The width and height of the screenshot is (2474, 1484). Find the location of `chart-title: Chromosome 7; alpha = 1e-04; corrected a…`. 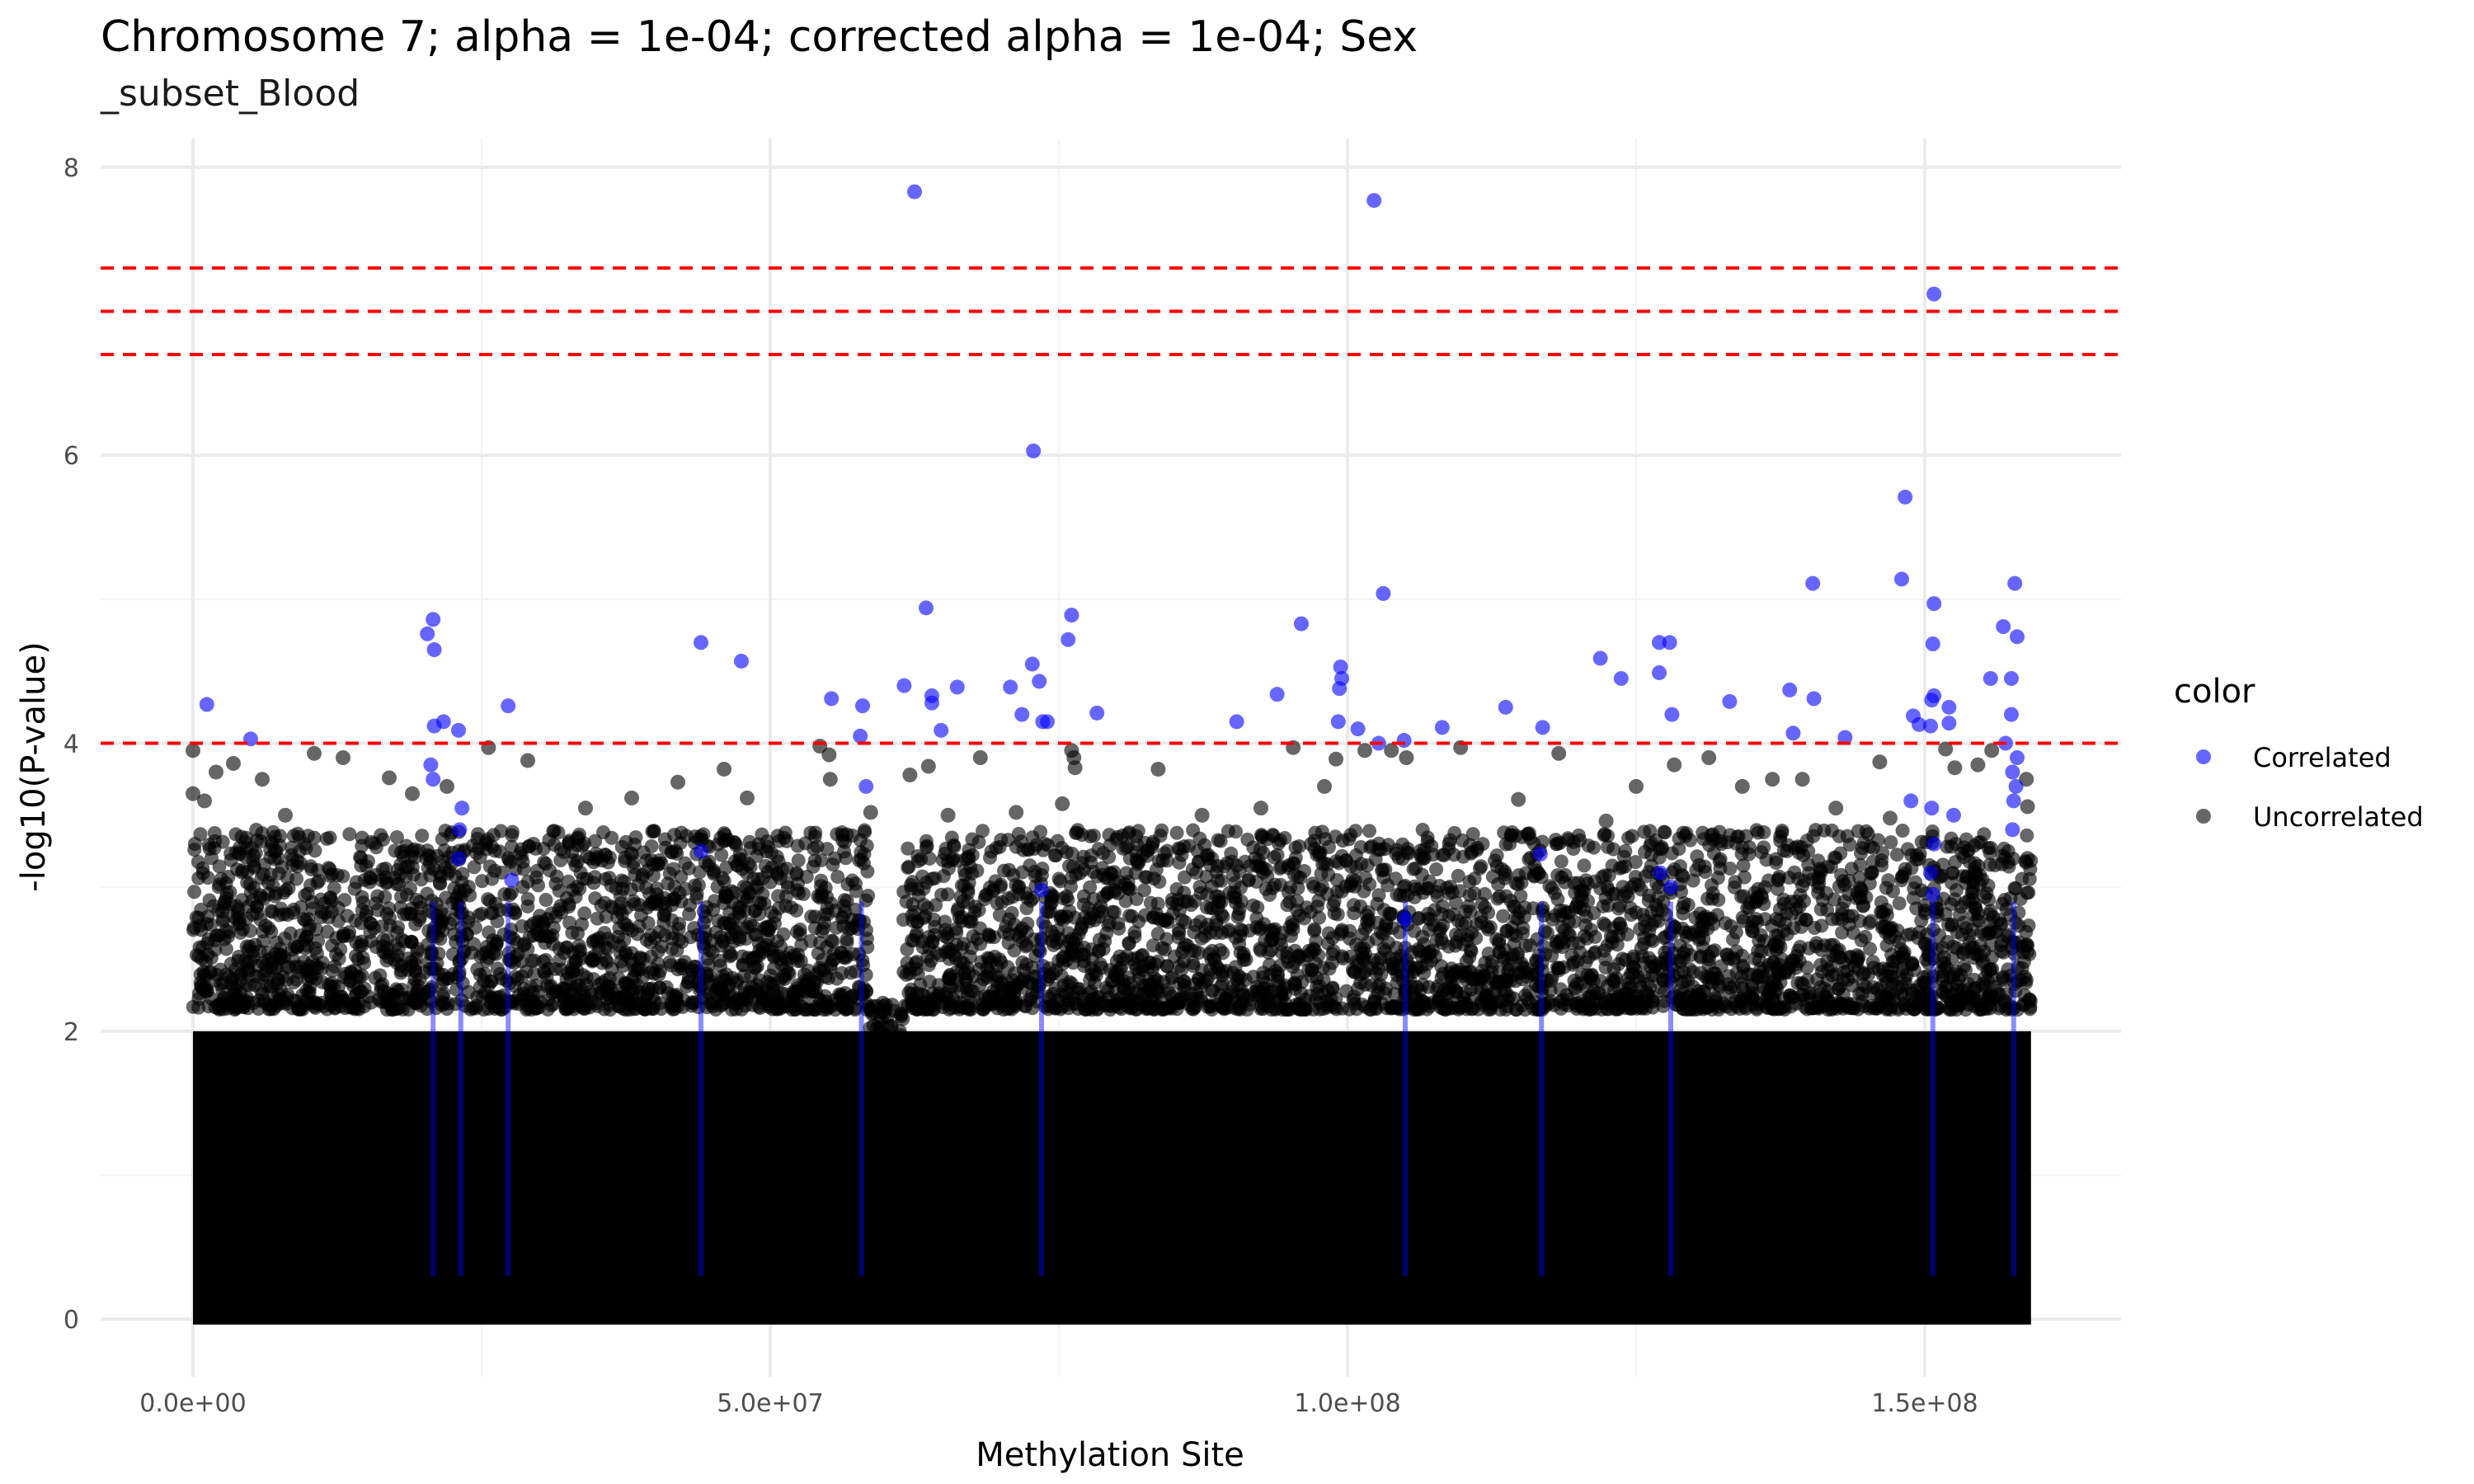

chart-title: Chromosome 7; alpha = 1e-04; corrected a… is located at coordinates (759, 37).